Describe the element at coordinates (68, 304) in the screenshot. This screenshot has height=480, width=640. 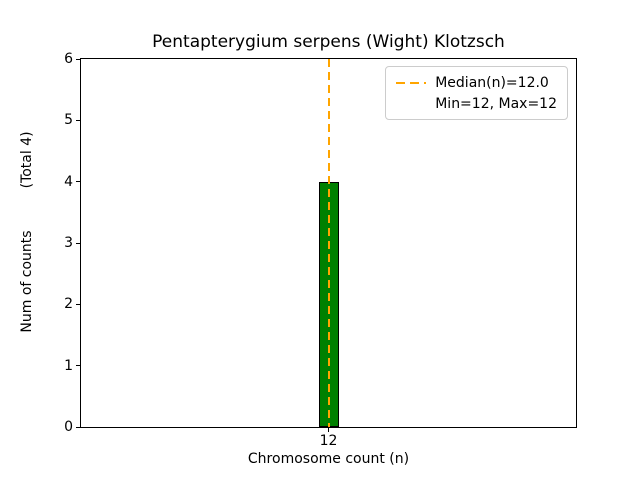
I see `y-tick-label: 2` at that location.